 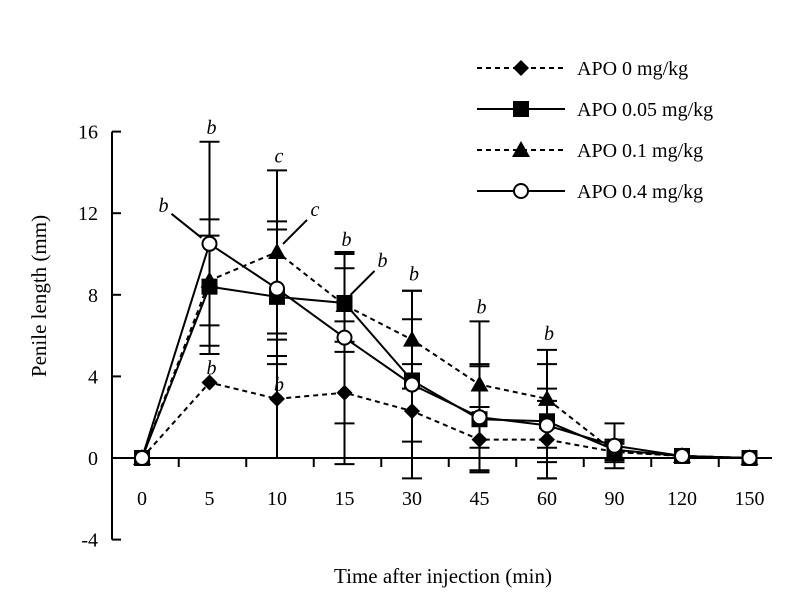 What do you see at coordinates (210, 499) in the screenshot?
I see `x-tick-label: 5` at bounding box center [210, 499].